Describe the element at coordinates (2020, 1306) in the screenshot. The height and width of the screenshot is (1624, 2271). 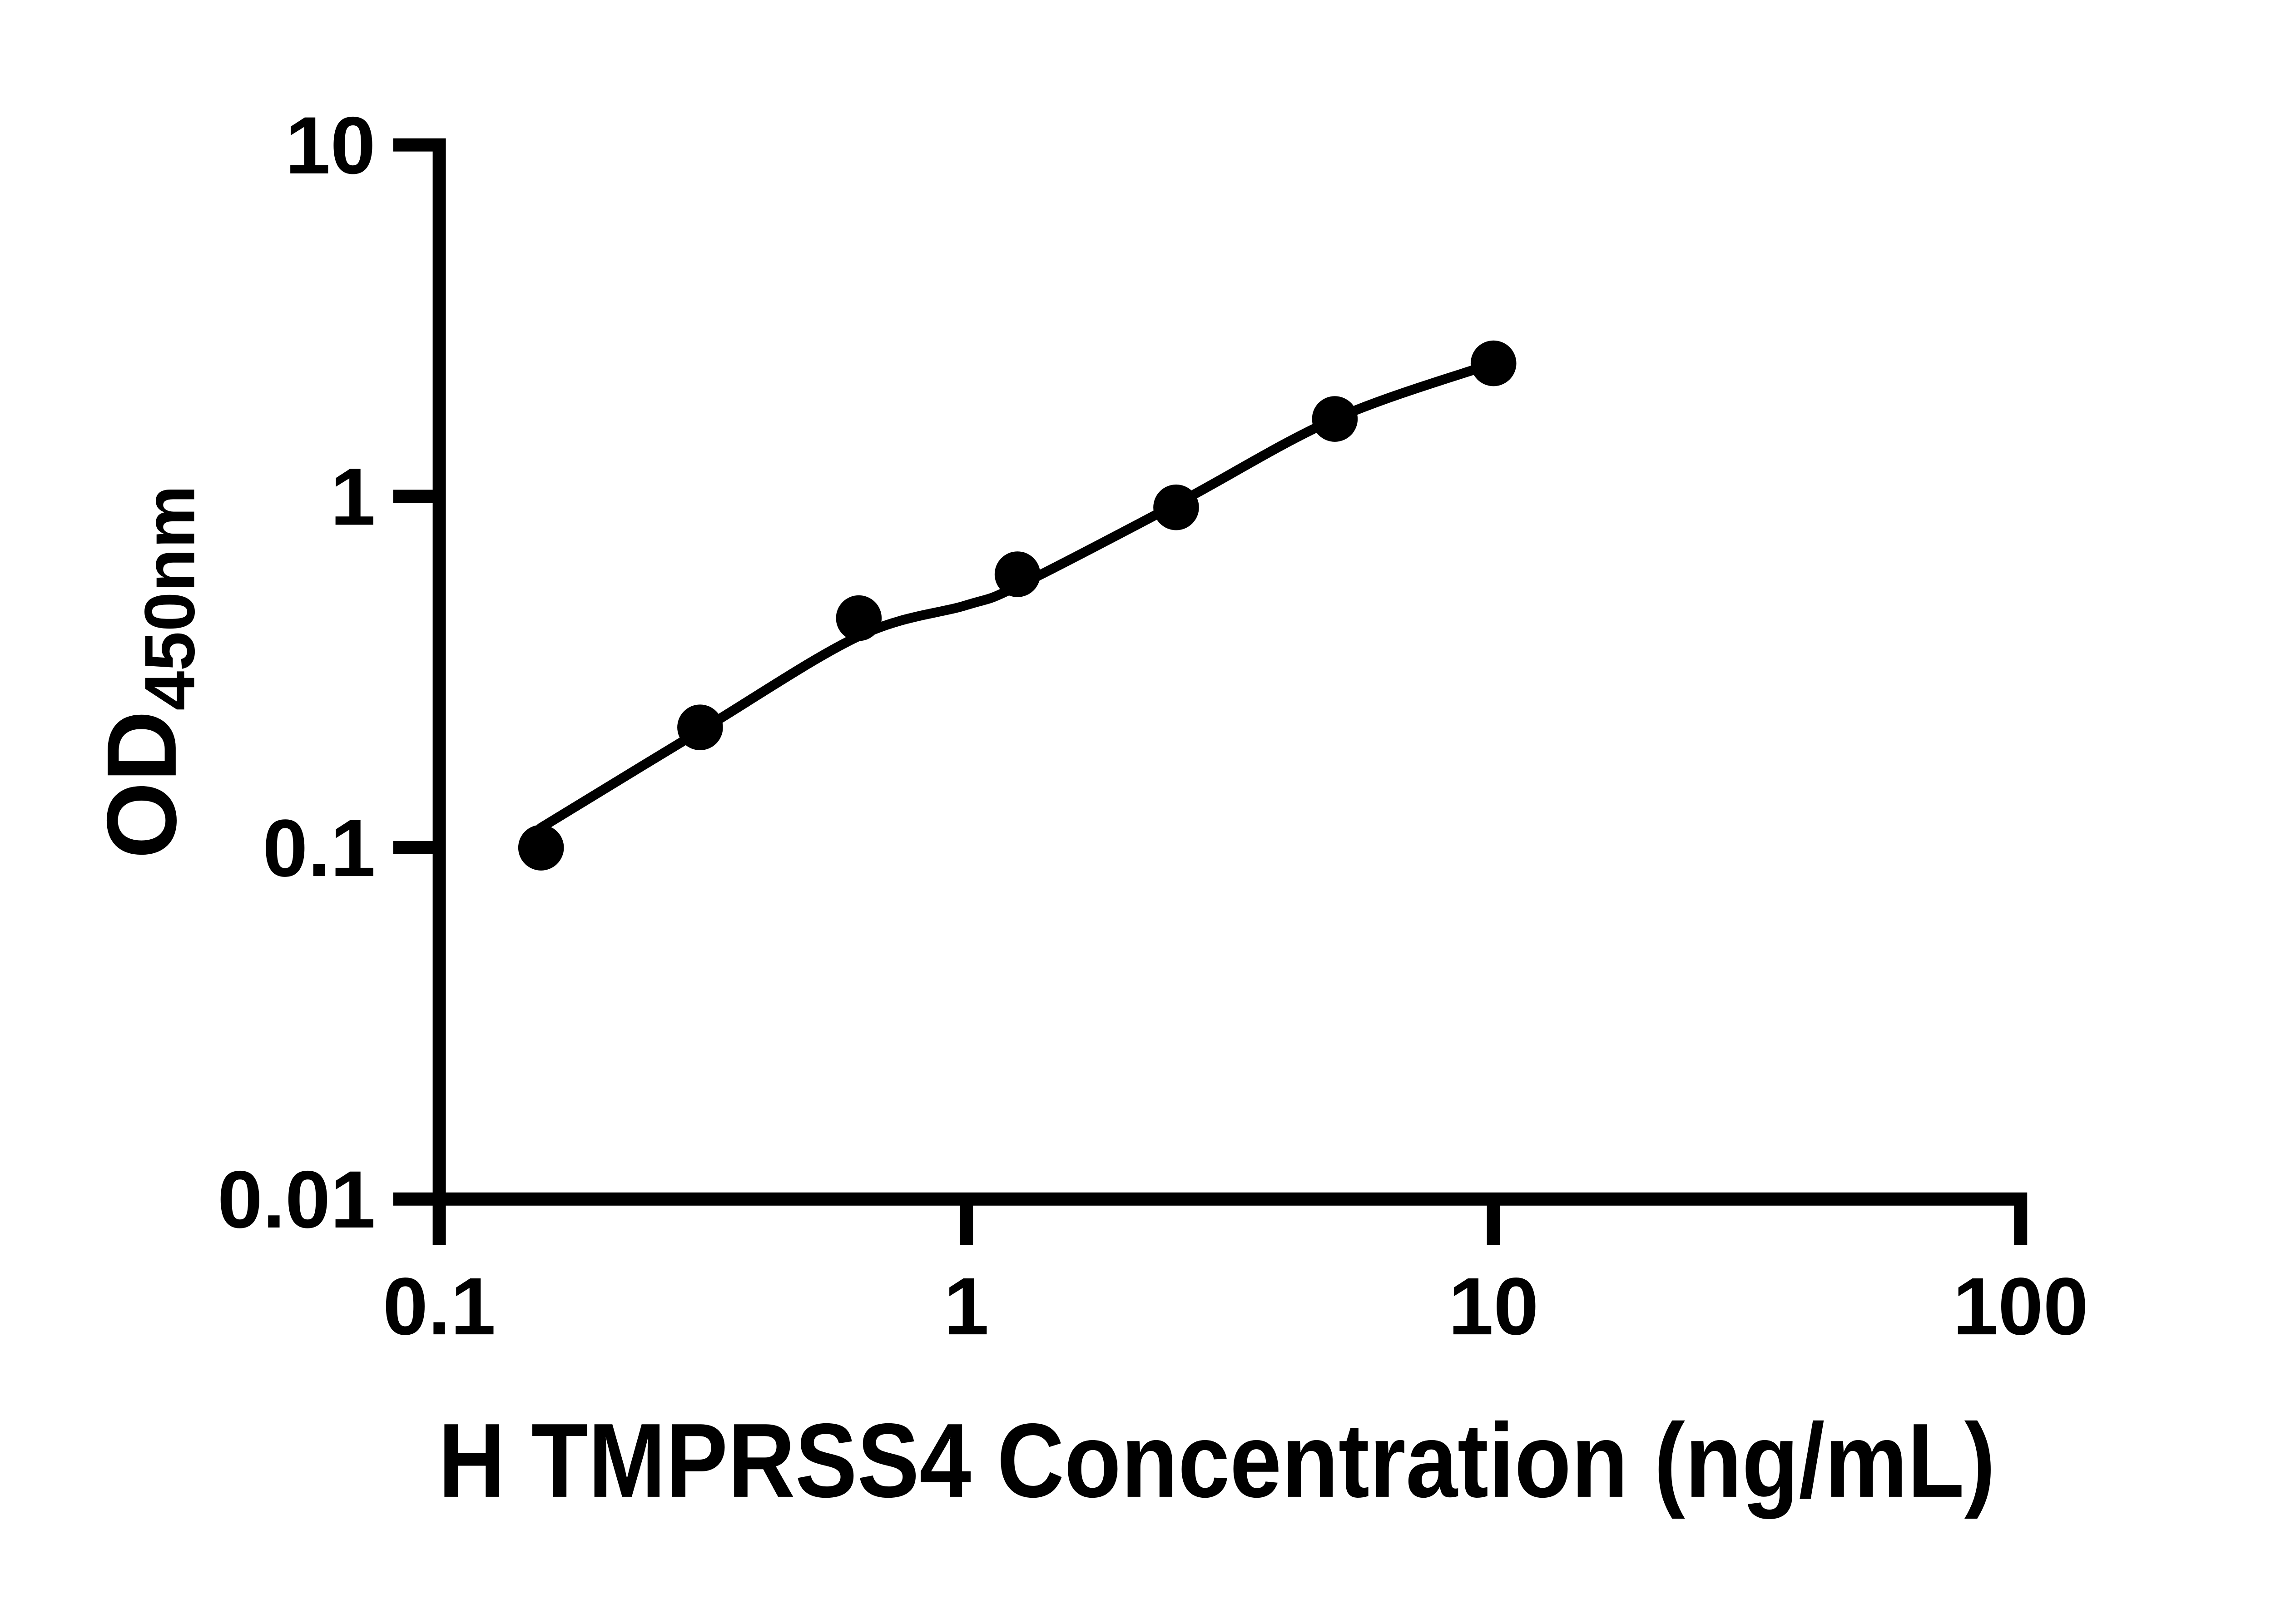
I see `x-tick-label: 100` at that location.